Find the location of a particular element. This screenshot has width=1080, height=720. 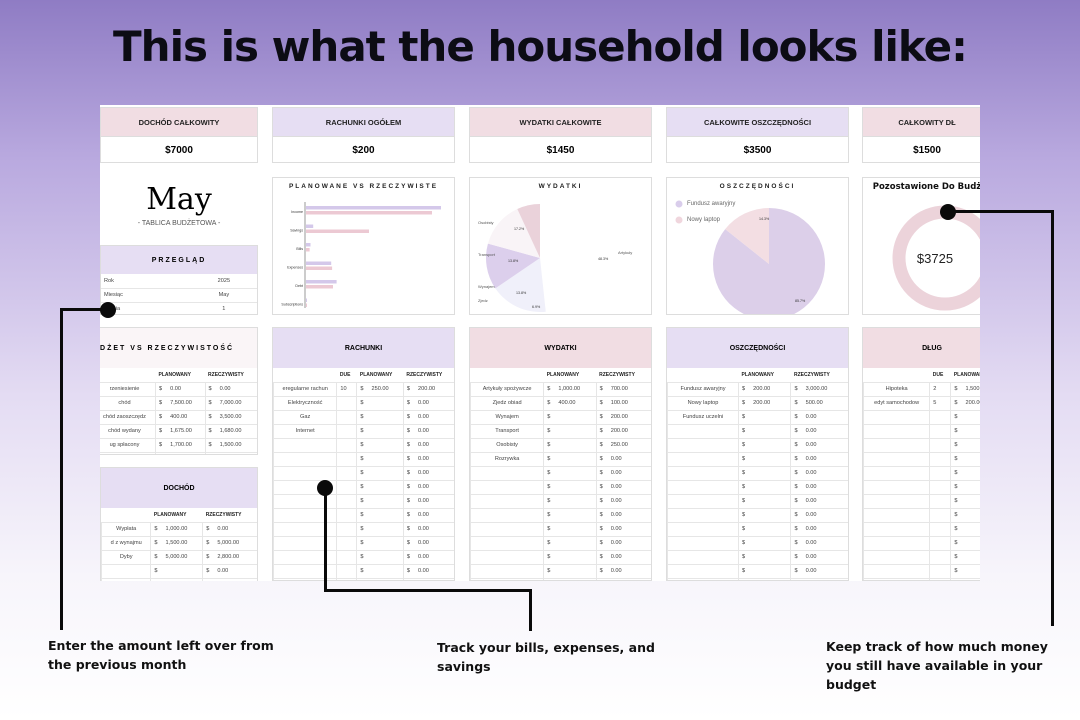

table-cell: $1,500.00 is located at coordinates (230, 445).